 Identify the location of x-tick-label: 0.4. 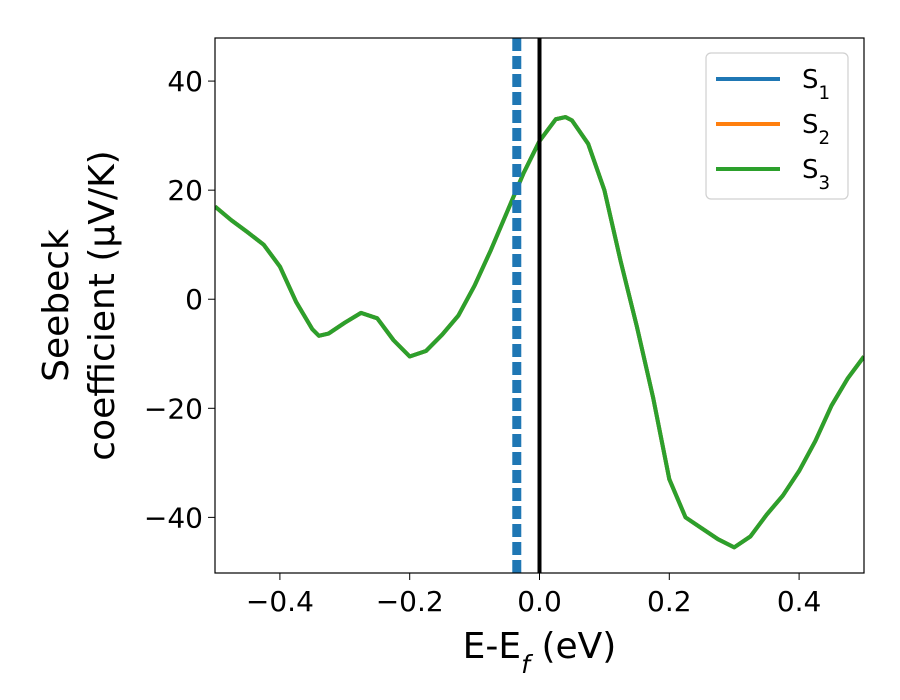
(799, 601).